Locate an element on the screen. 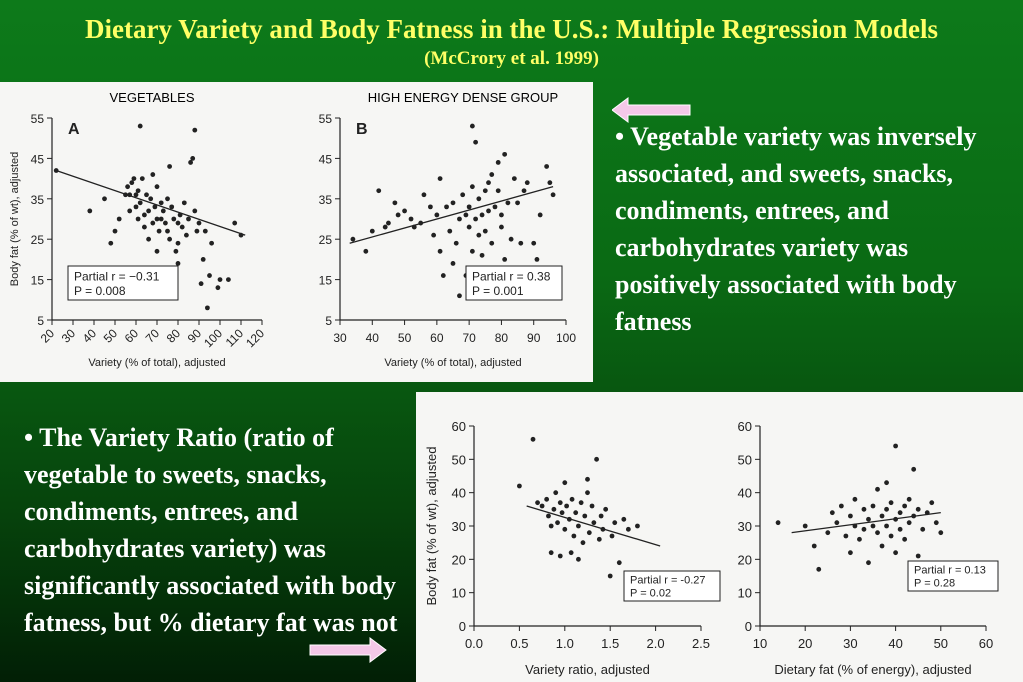  y-tick-label: 40 is located at coordinates (459, 493).